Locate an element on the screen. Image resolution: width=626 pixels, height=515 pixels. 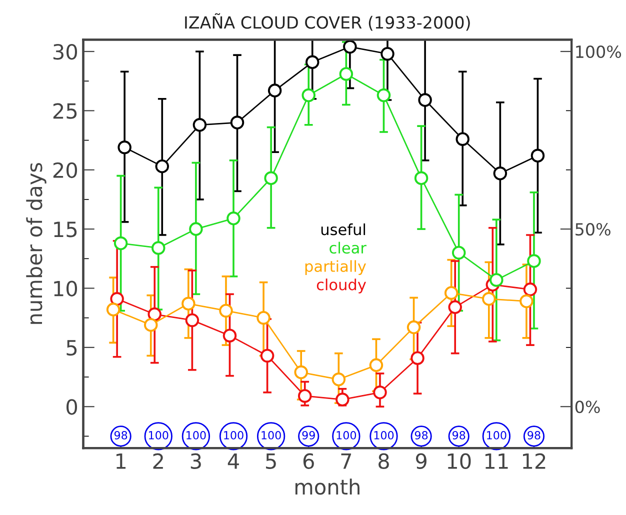
x-tick-label: 5 is located at coordinates (271, 462).